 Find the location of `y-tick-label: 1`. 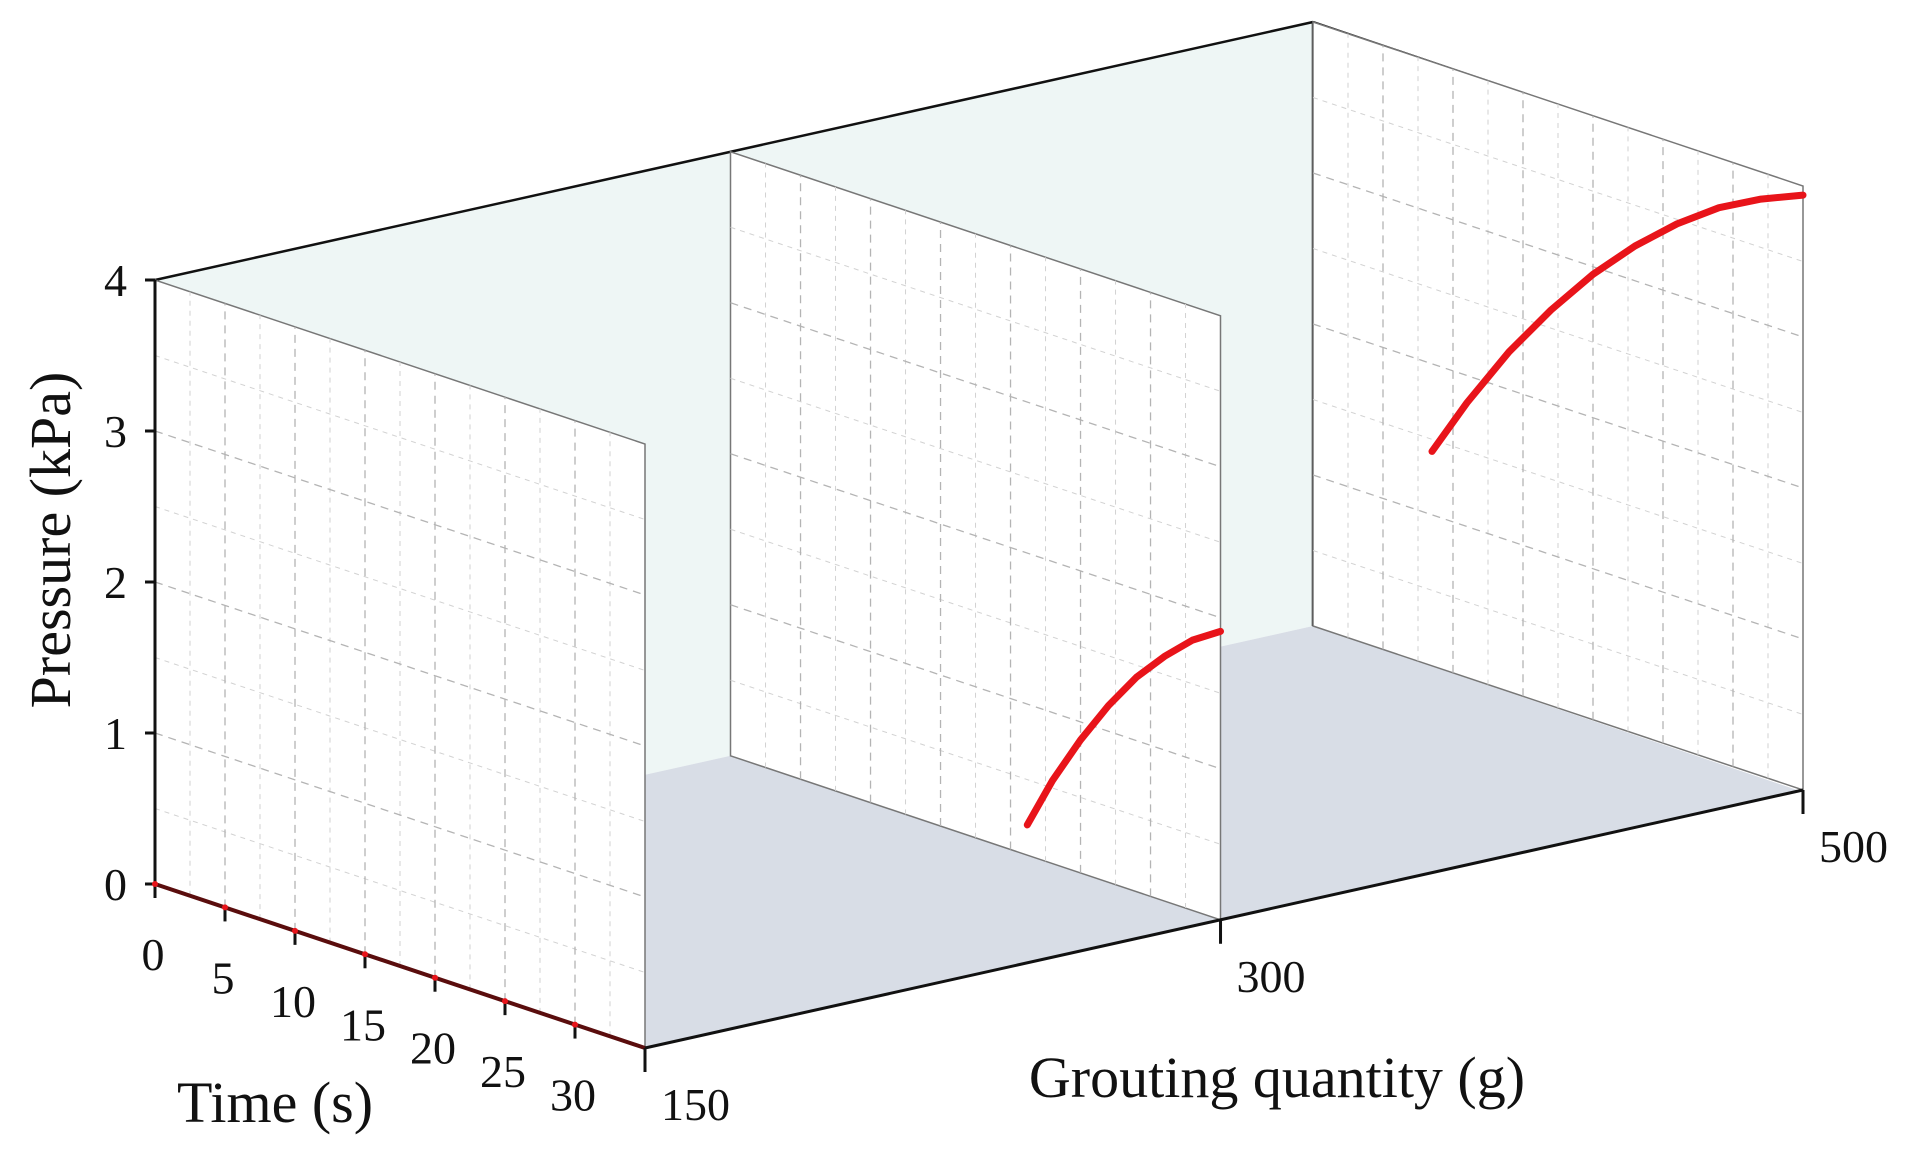

y-tick-label: 1 is located at coordinates (115, 733).